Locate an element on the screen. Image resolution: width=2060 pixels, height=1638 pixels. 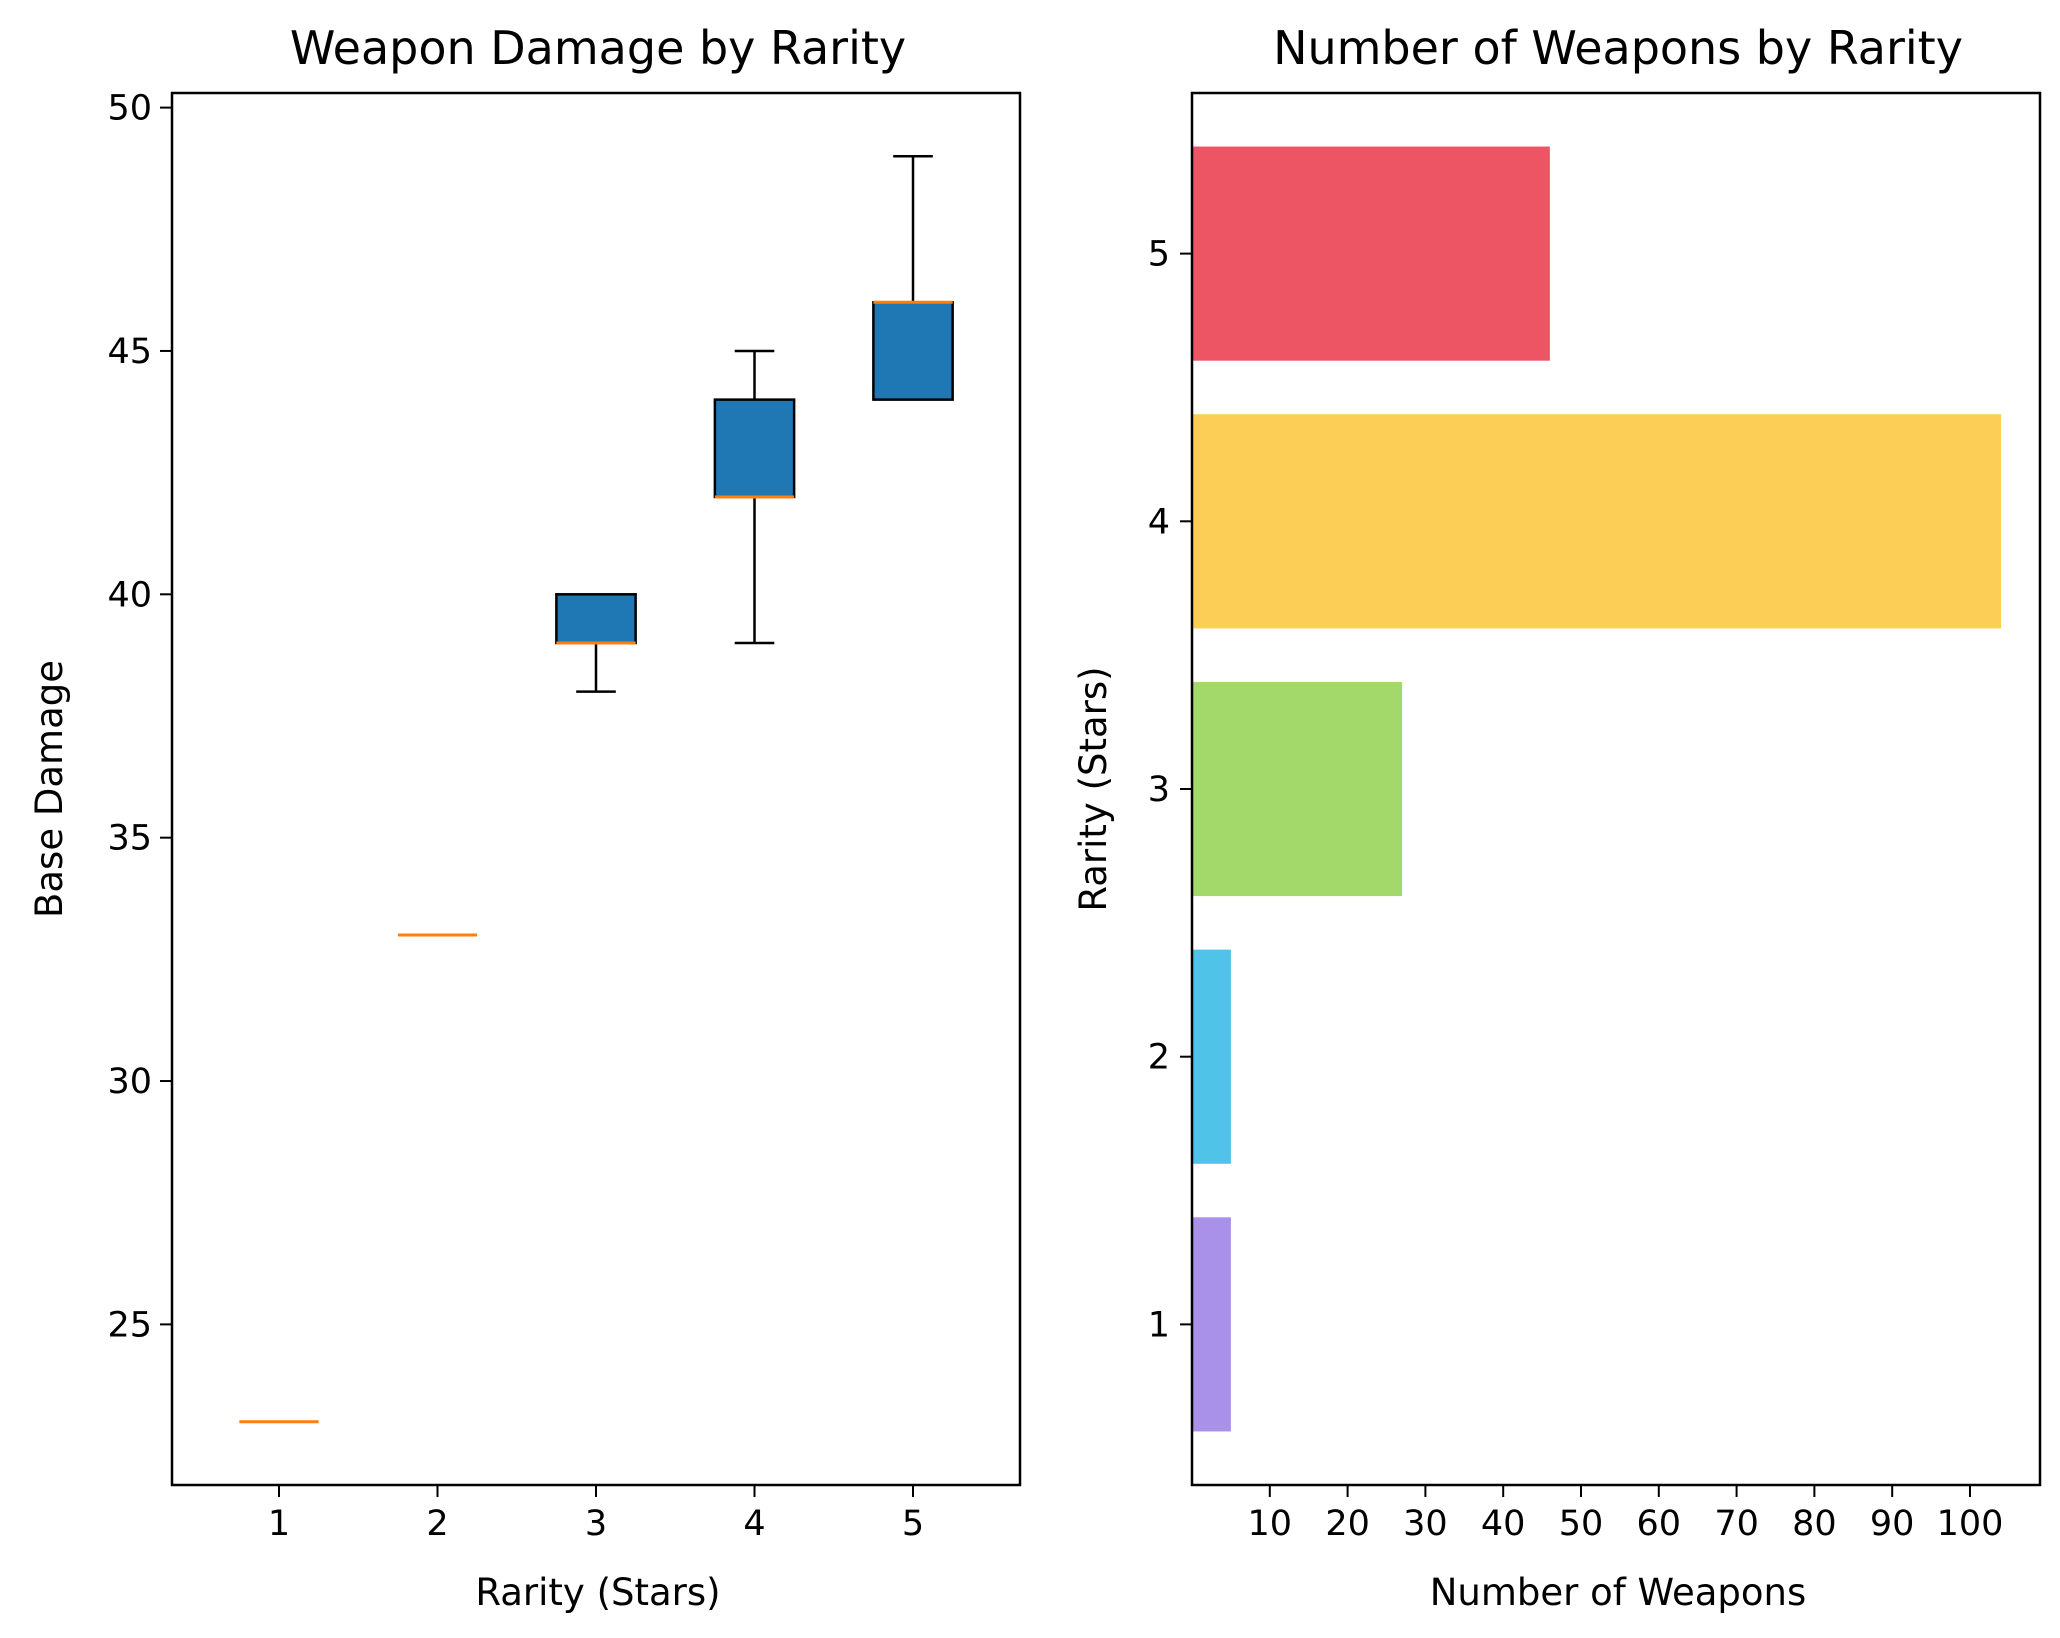
box-plot-y-tick-label: 40 is located at coordinates (129, 595).